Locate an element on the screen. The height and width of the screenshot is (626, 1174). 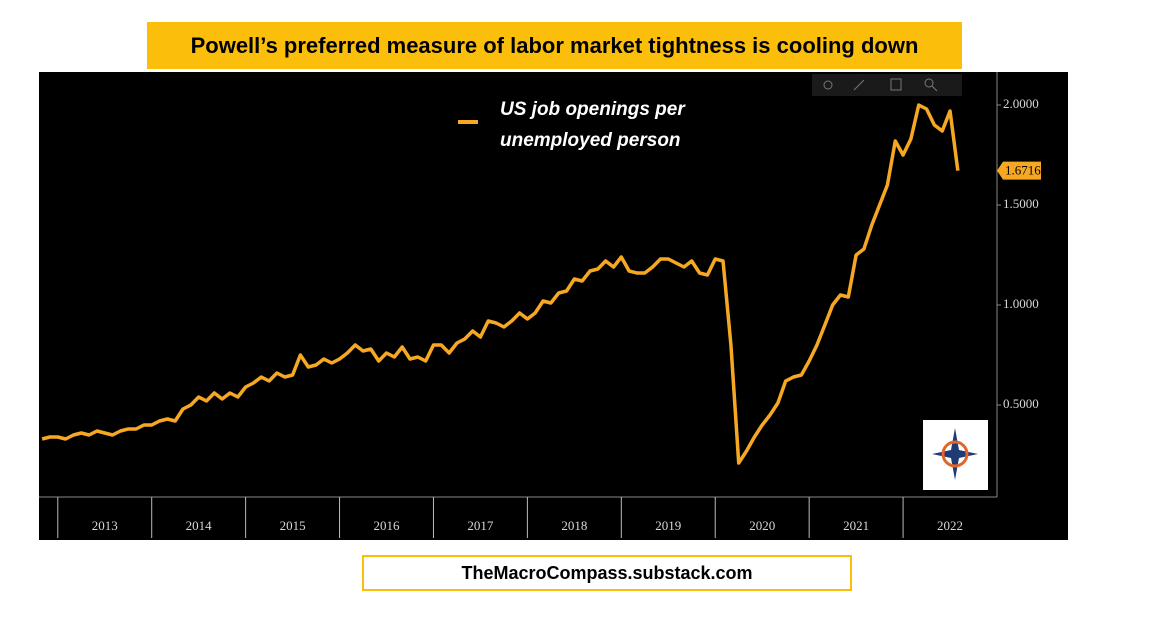
last-value-label: 1.6716 is located at coordinates (1023, 170).